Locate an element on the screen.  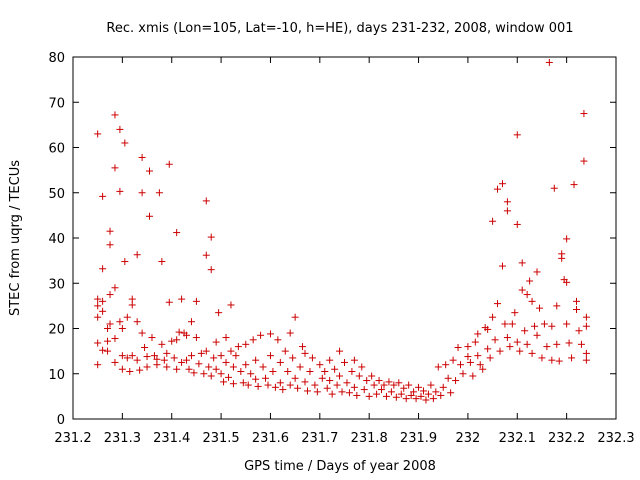
x-tick-label: 231.4 is located at coordinates (171, 438).